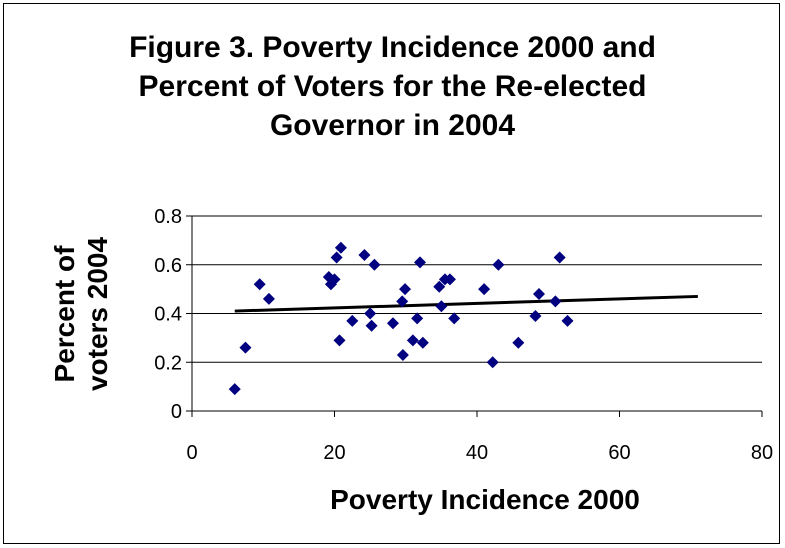 This screenshot has height=548, width=785. What do you see at coordinates (97, 314) in the screenshot?
I see `y-axis-title-line-2: voters 2004` at bounding box center [97, 314].